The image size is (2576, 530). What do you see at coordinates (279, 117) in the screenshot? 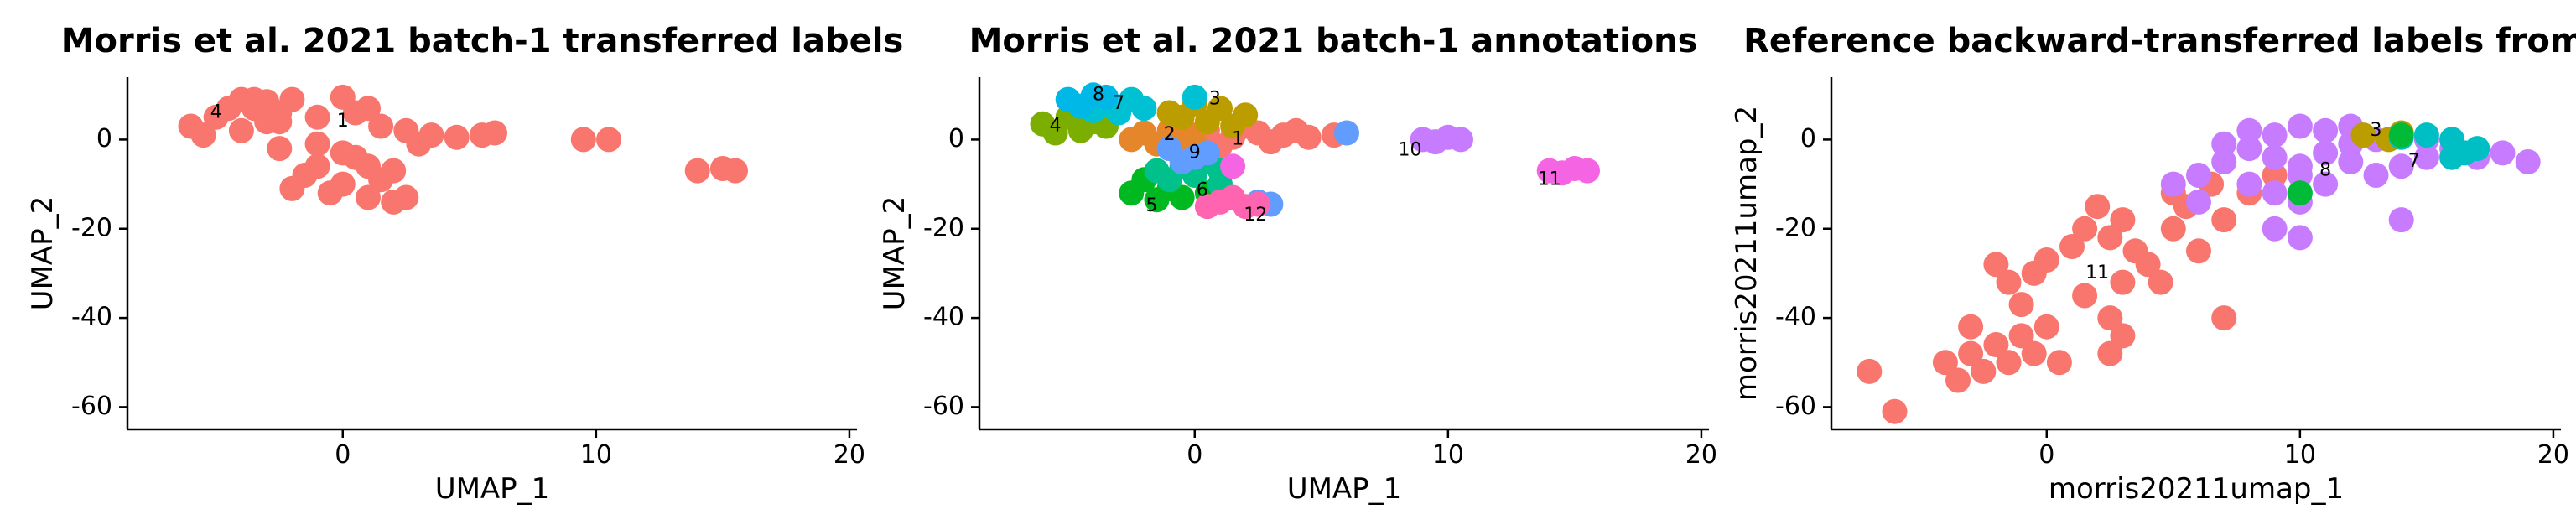
I see `cluster-labels: 14` at bounding box center [279, 117].